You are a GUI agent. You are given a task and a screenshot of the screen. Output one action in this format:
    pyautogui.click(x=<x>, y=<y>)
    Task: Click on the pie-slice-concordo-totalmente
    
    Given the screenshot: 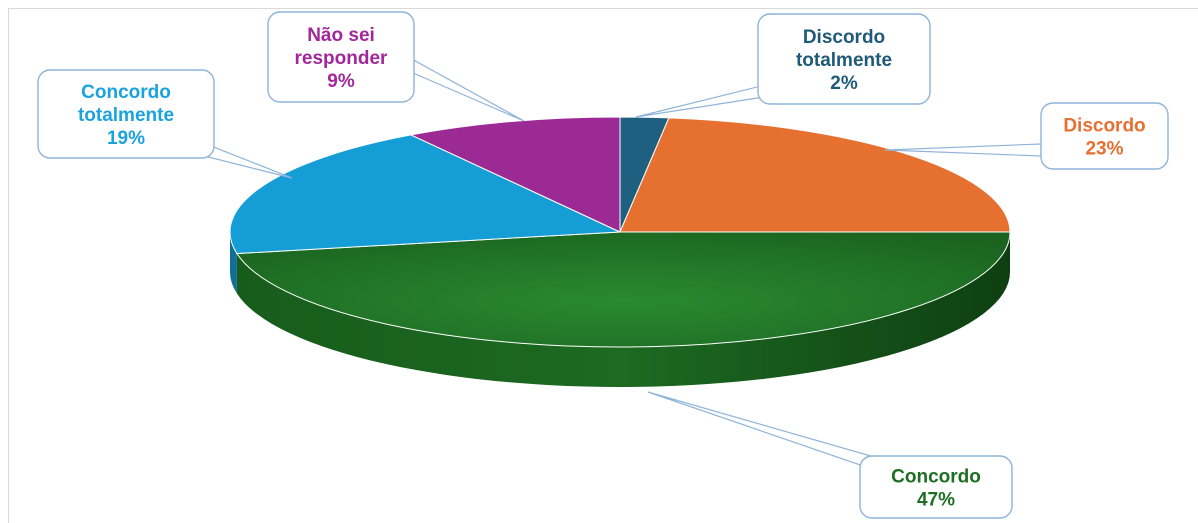 What is the action you would take?
    pyautogui.click(x=425, y=194)
    